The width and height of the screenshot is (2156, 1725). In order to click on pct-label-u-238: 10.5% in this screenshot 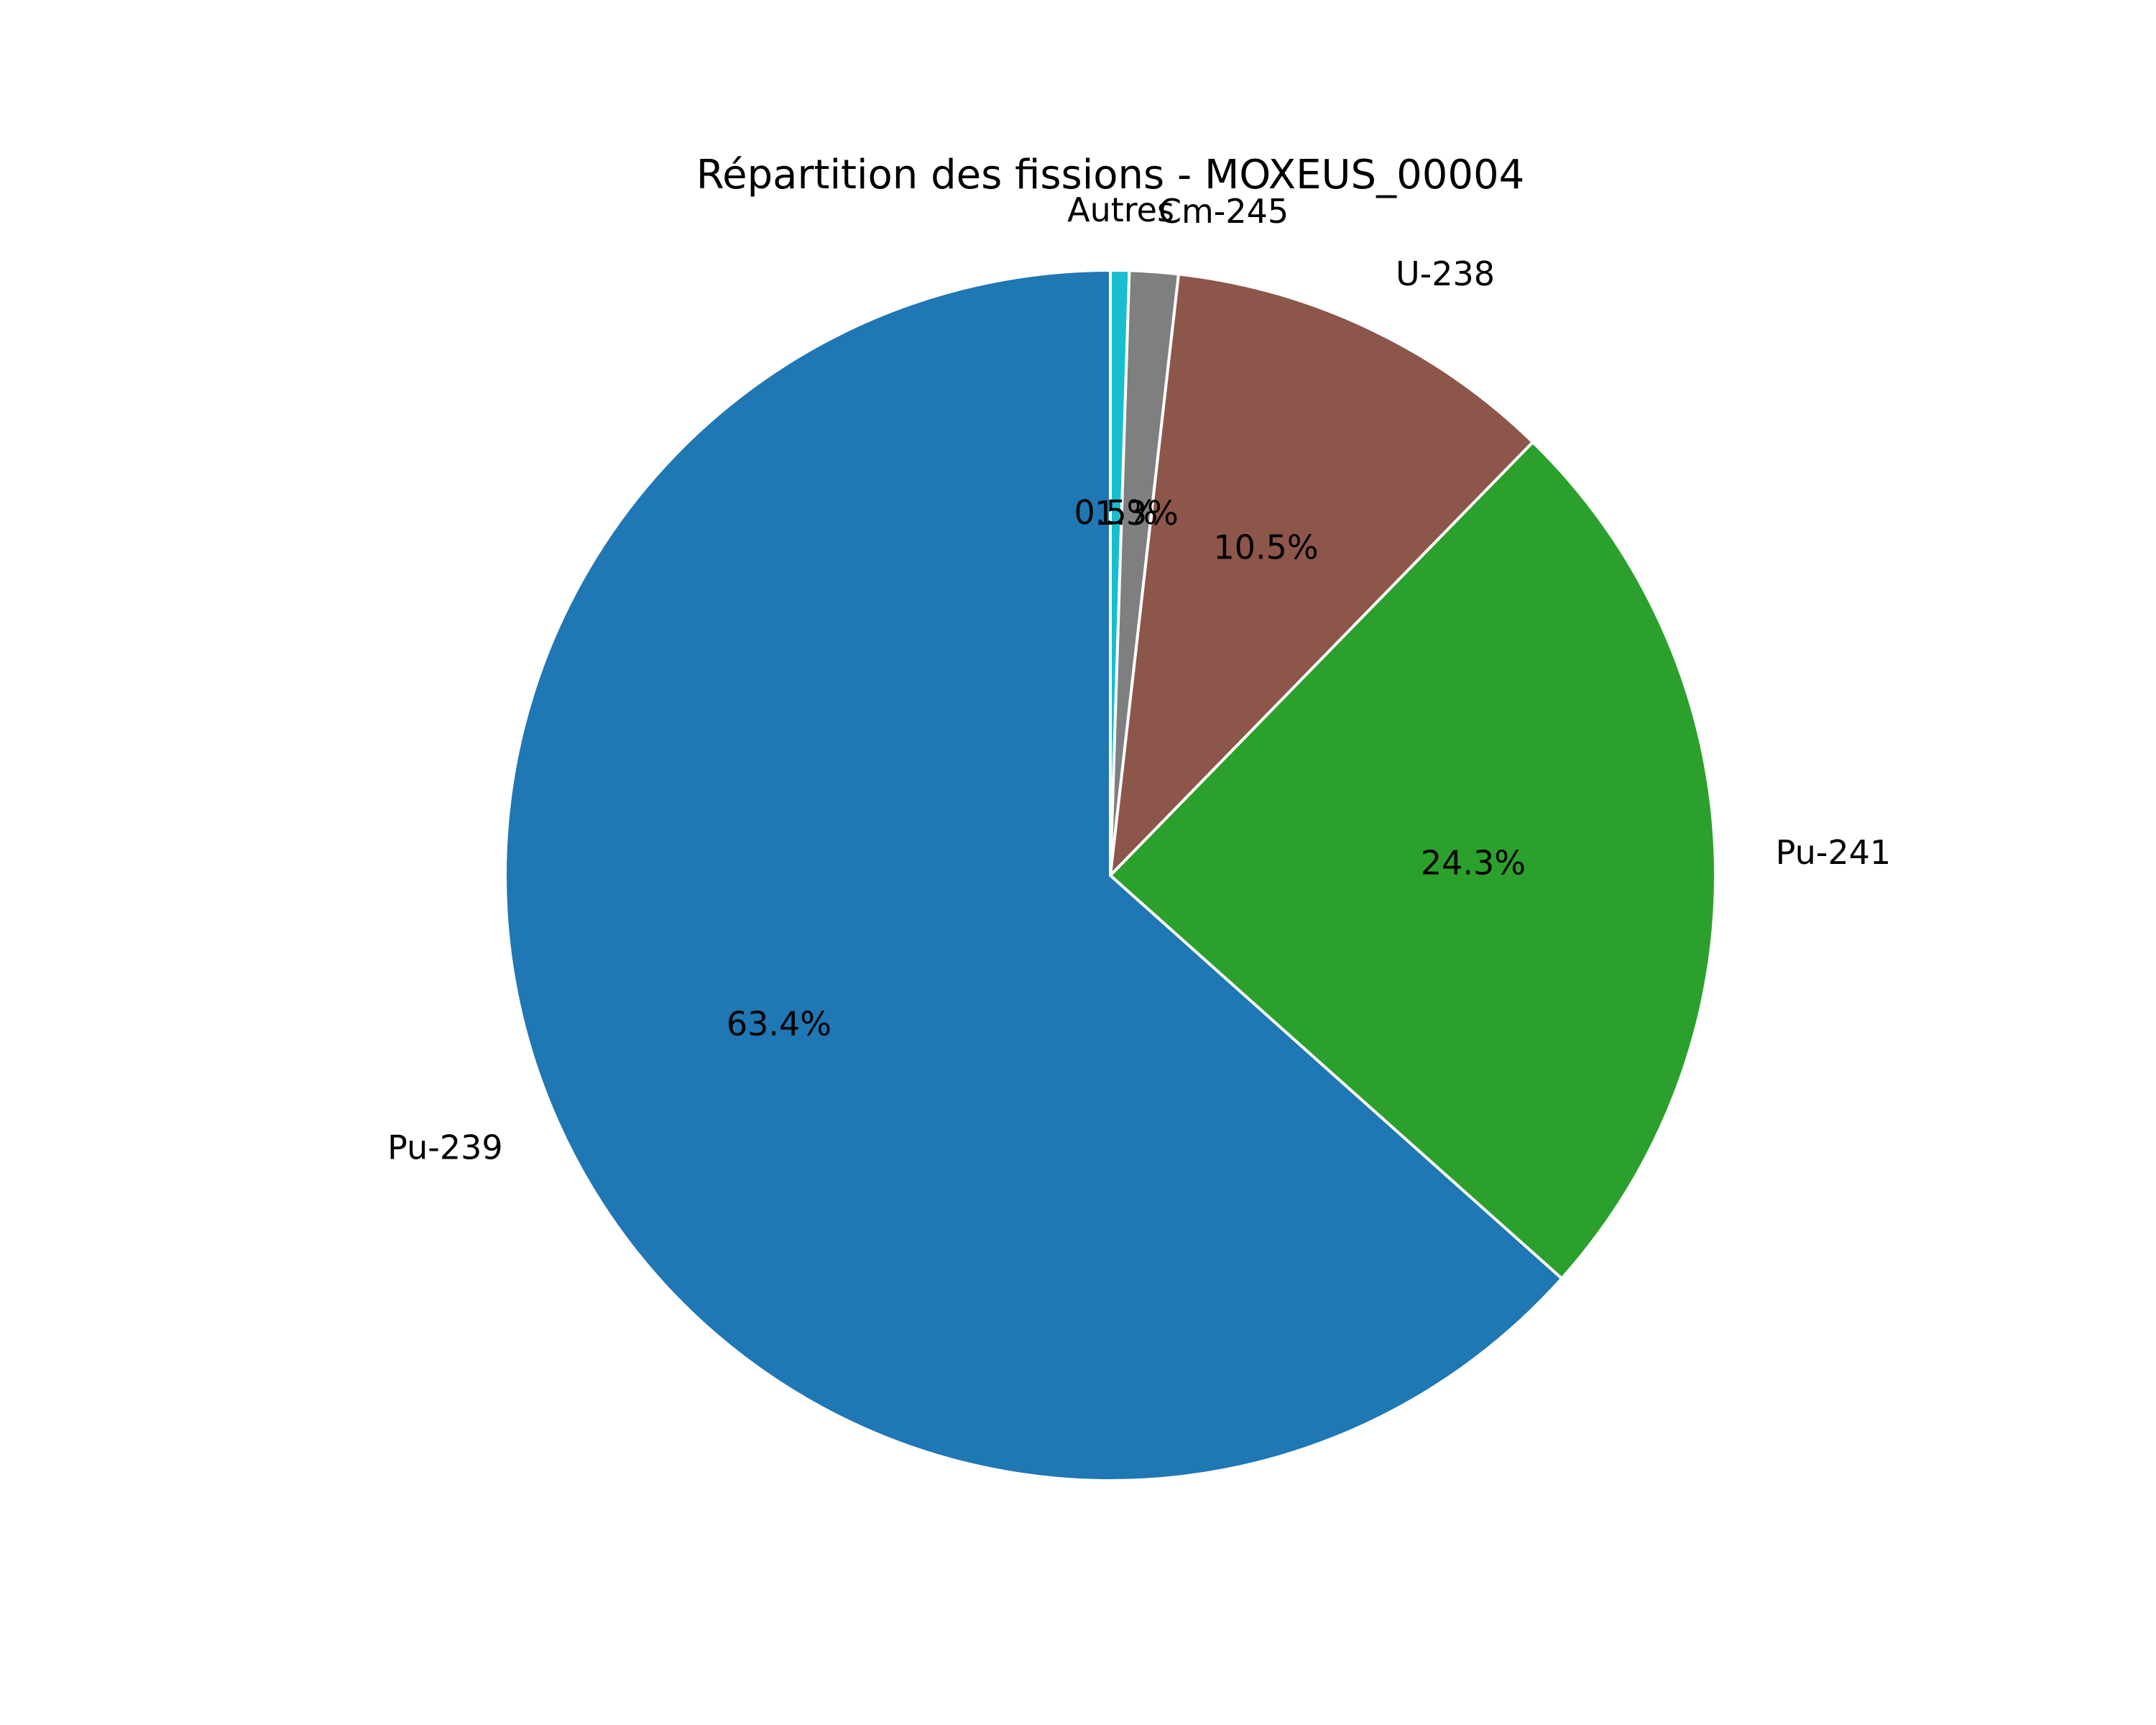, I will do `click(1266, 547)`.